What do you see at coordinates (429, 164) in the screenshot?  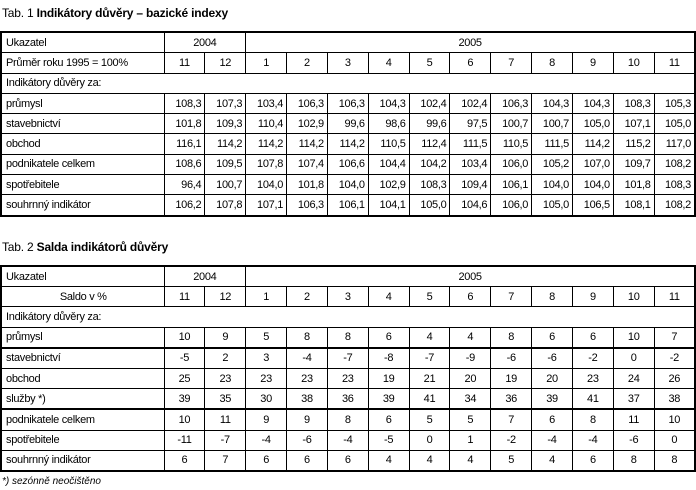 I see `cell-value: 104,2` at bounding box center [429, 164].